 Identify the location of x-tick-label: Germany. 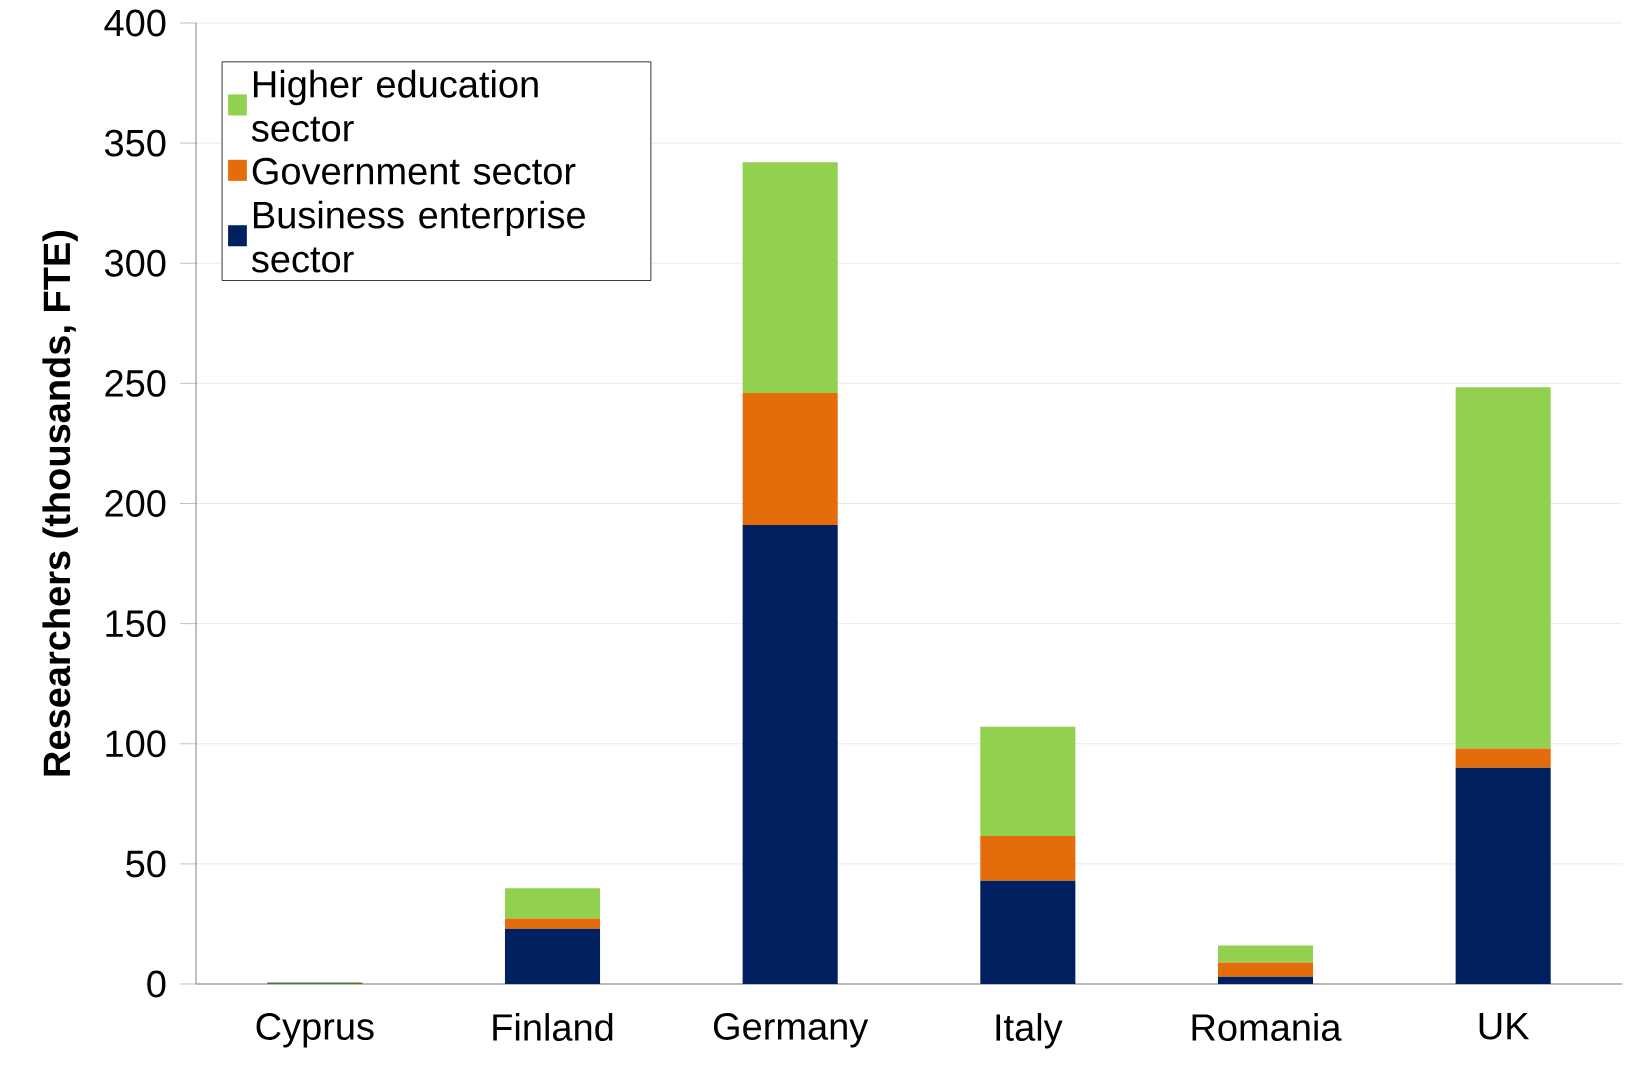
(791, 1030).